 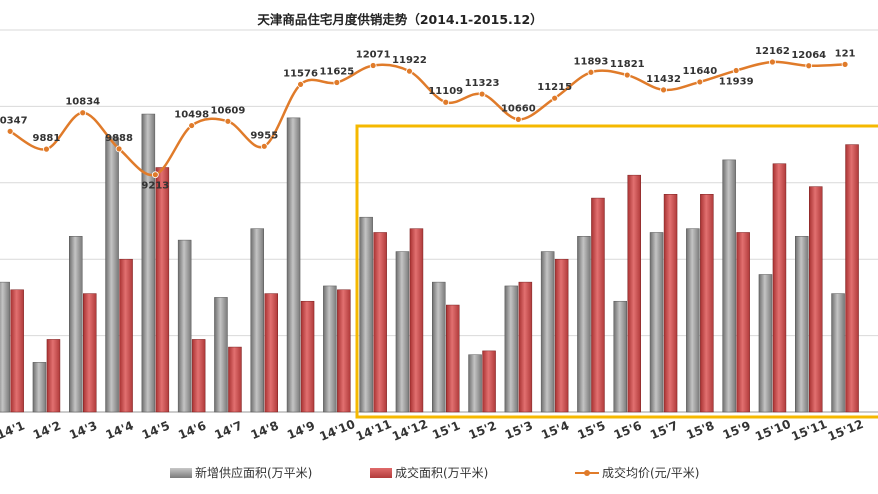 I want to click on x-tick-label: 15'7, so click(x=664, y=430).